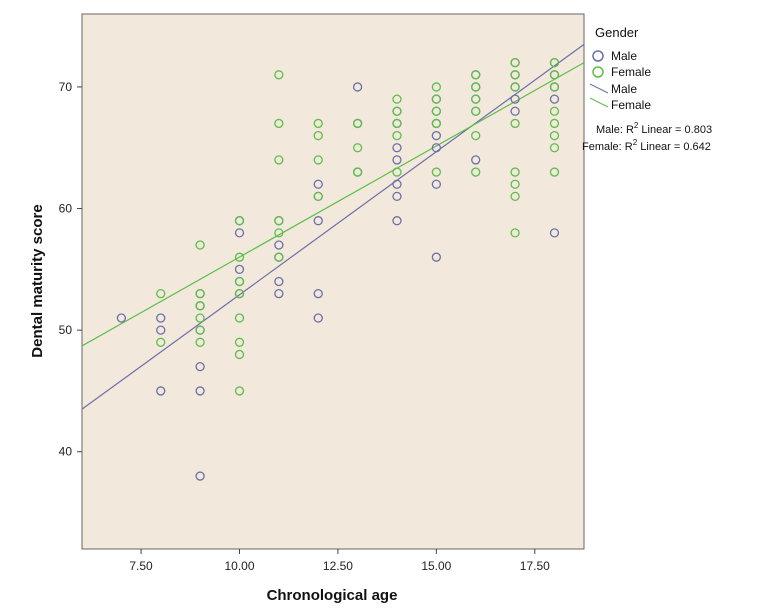 Image resolution: width=760 pixels, height=609 pixels. I want to click on legend-male-line, so click(599, 88).